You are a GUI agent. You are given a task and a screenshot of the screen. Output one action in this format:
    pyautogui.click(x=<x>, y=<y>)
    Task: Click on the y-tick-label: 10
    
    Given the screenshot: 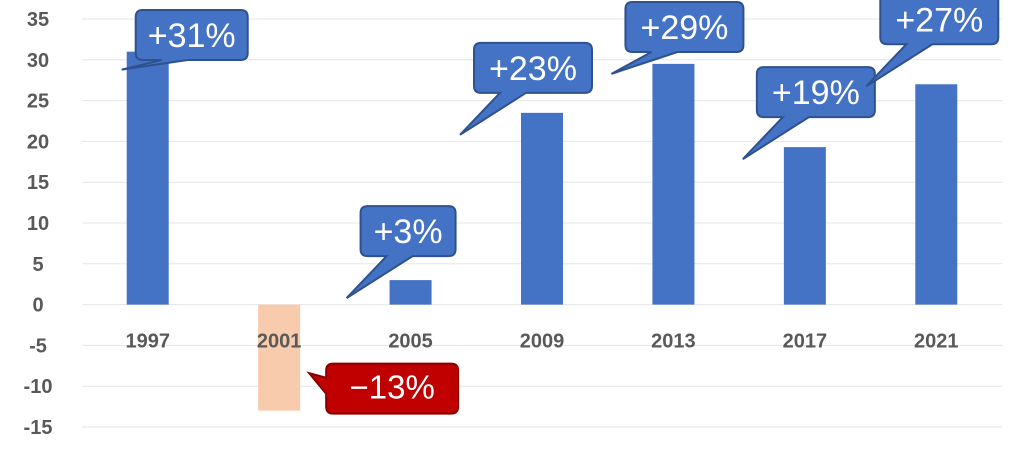 What is the action you would take?
    pyautogui.click(x=38, y=224)
    